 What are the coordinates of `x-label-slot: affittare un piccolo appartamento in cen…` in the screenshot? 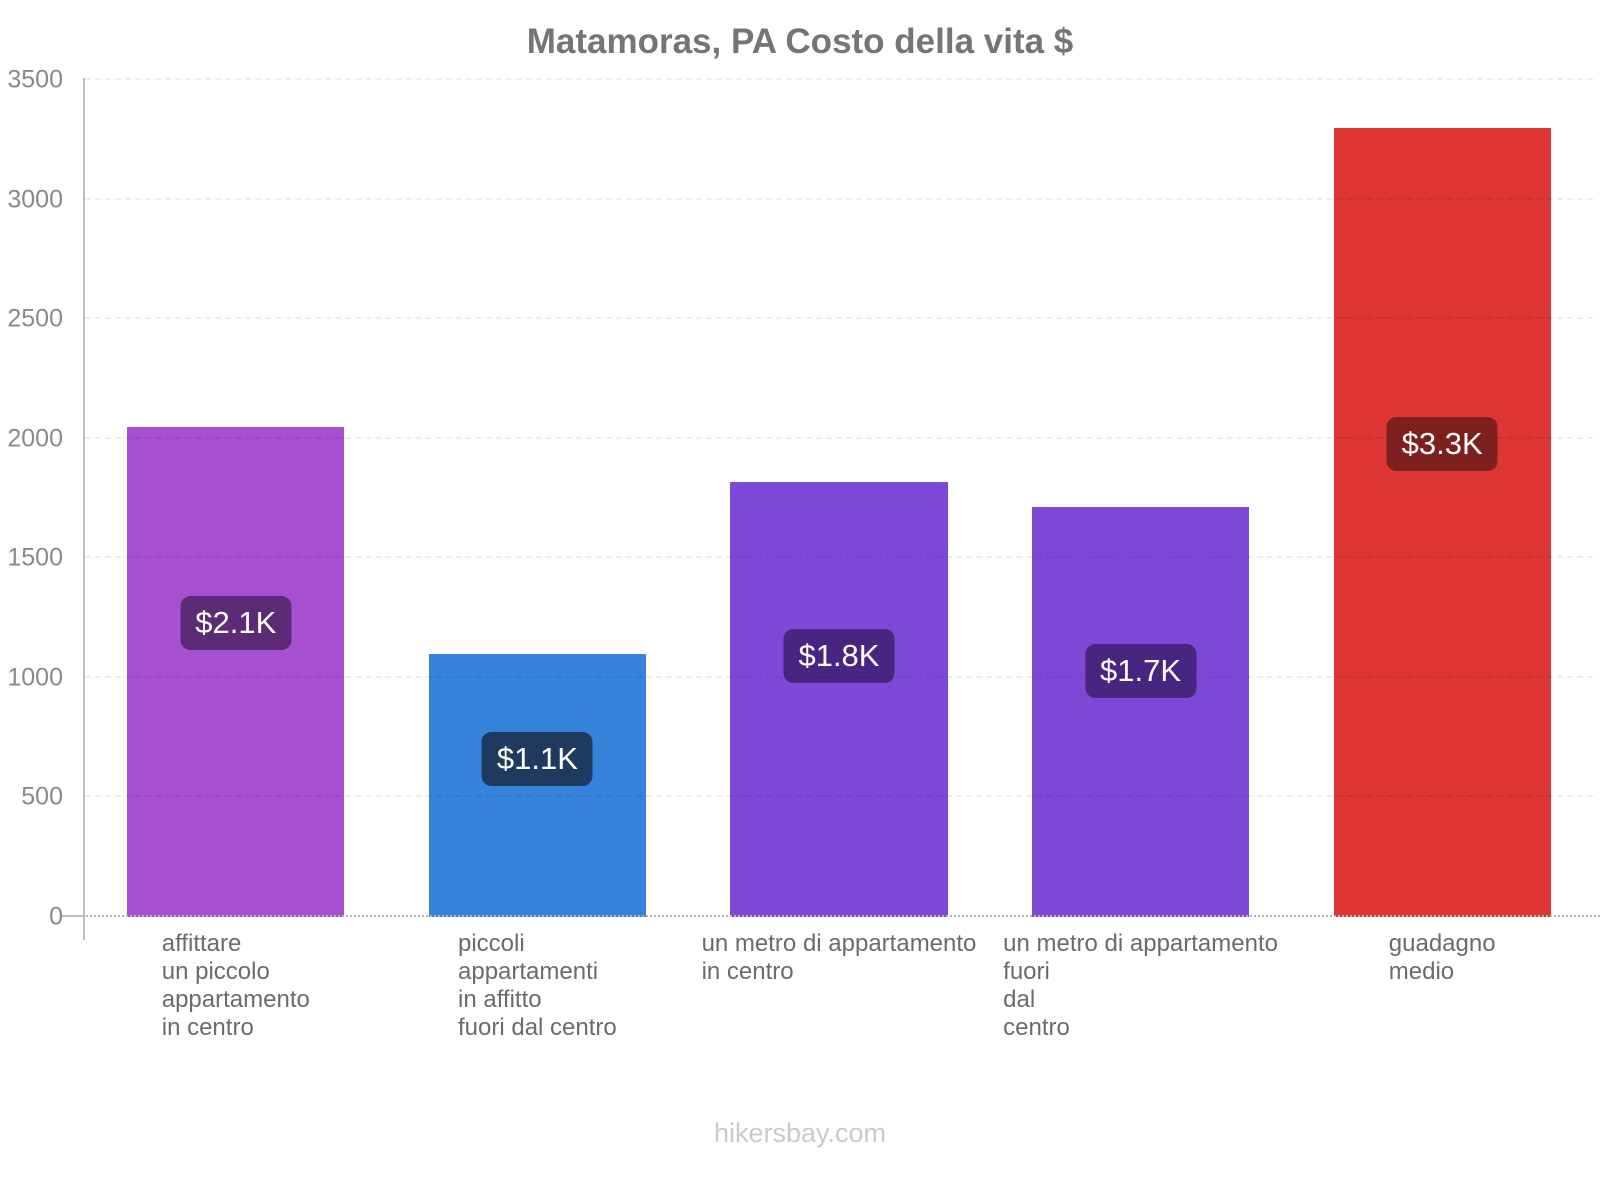 It's located at (236, 986).